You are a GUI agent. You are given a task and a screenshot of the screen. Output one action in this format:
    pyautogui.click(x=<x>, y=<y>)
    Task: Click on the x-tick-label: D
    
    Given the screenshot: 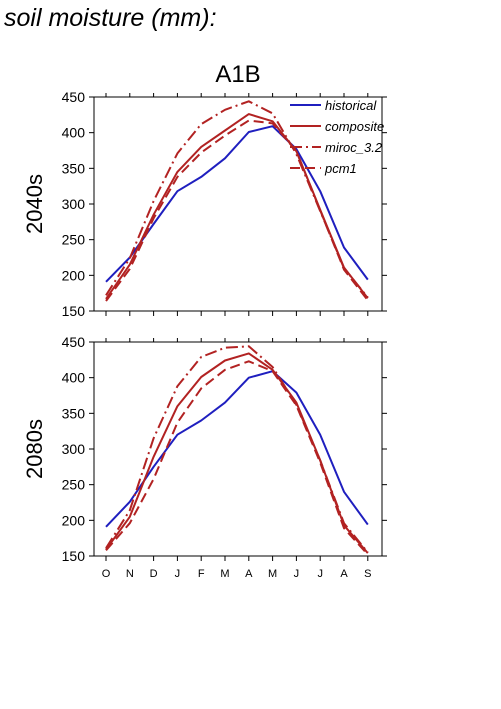 What is the action you would take?
    pyautogui.click(x=154, y=574)
    